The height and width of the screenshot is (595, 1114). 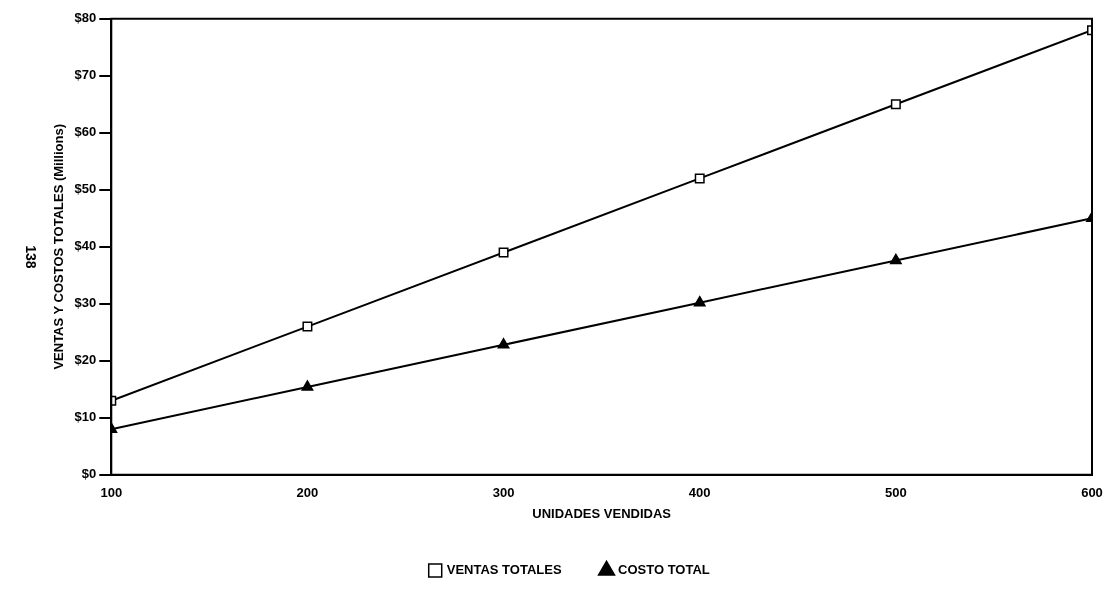 What do you see at coordinates (85, 189) in the screenshot?
I see `y-tick-label: $50` at bounding box center [85, 189].